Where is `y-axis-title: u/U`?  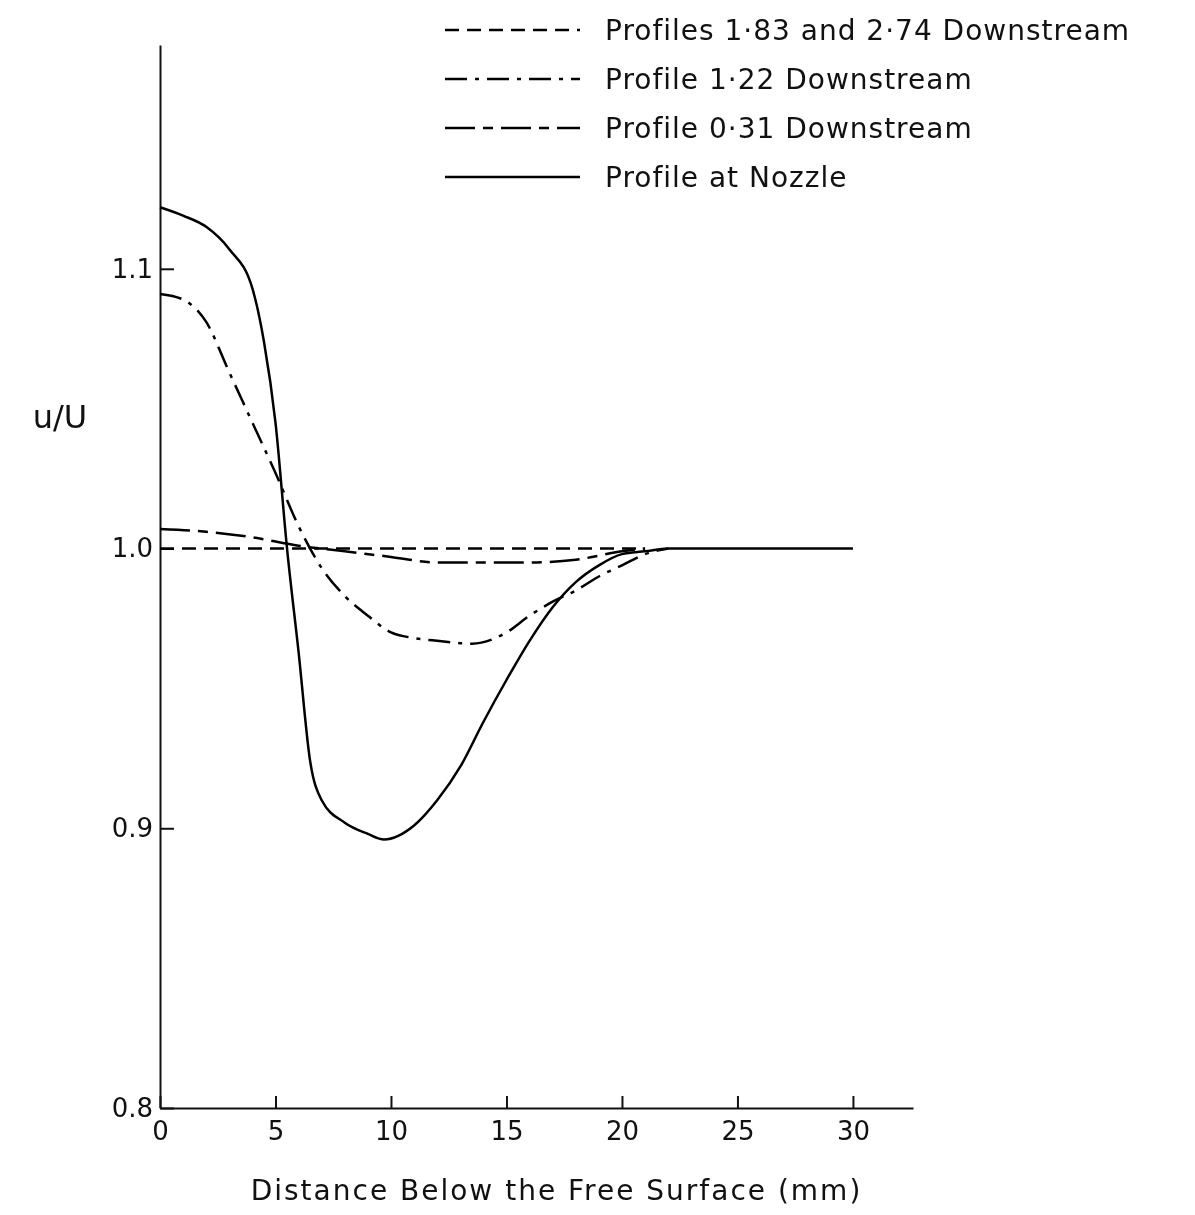
y-axis-title: u/U is located at coordinates (60, 417).